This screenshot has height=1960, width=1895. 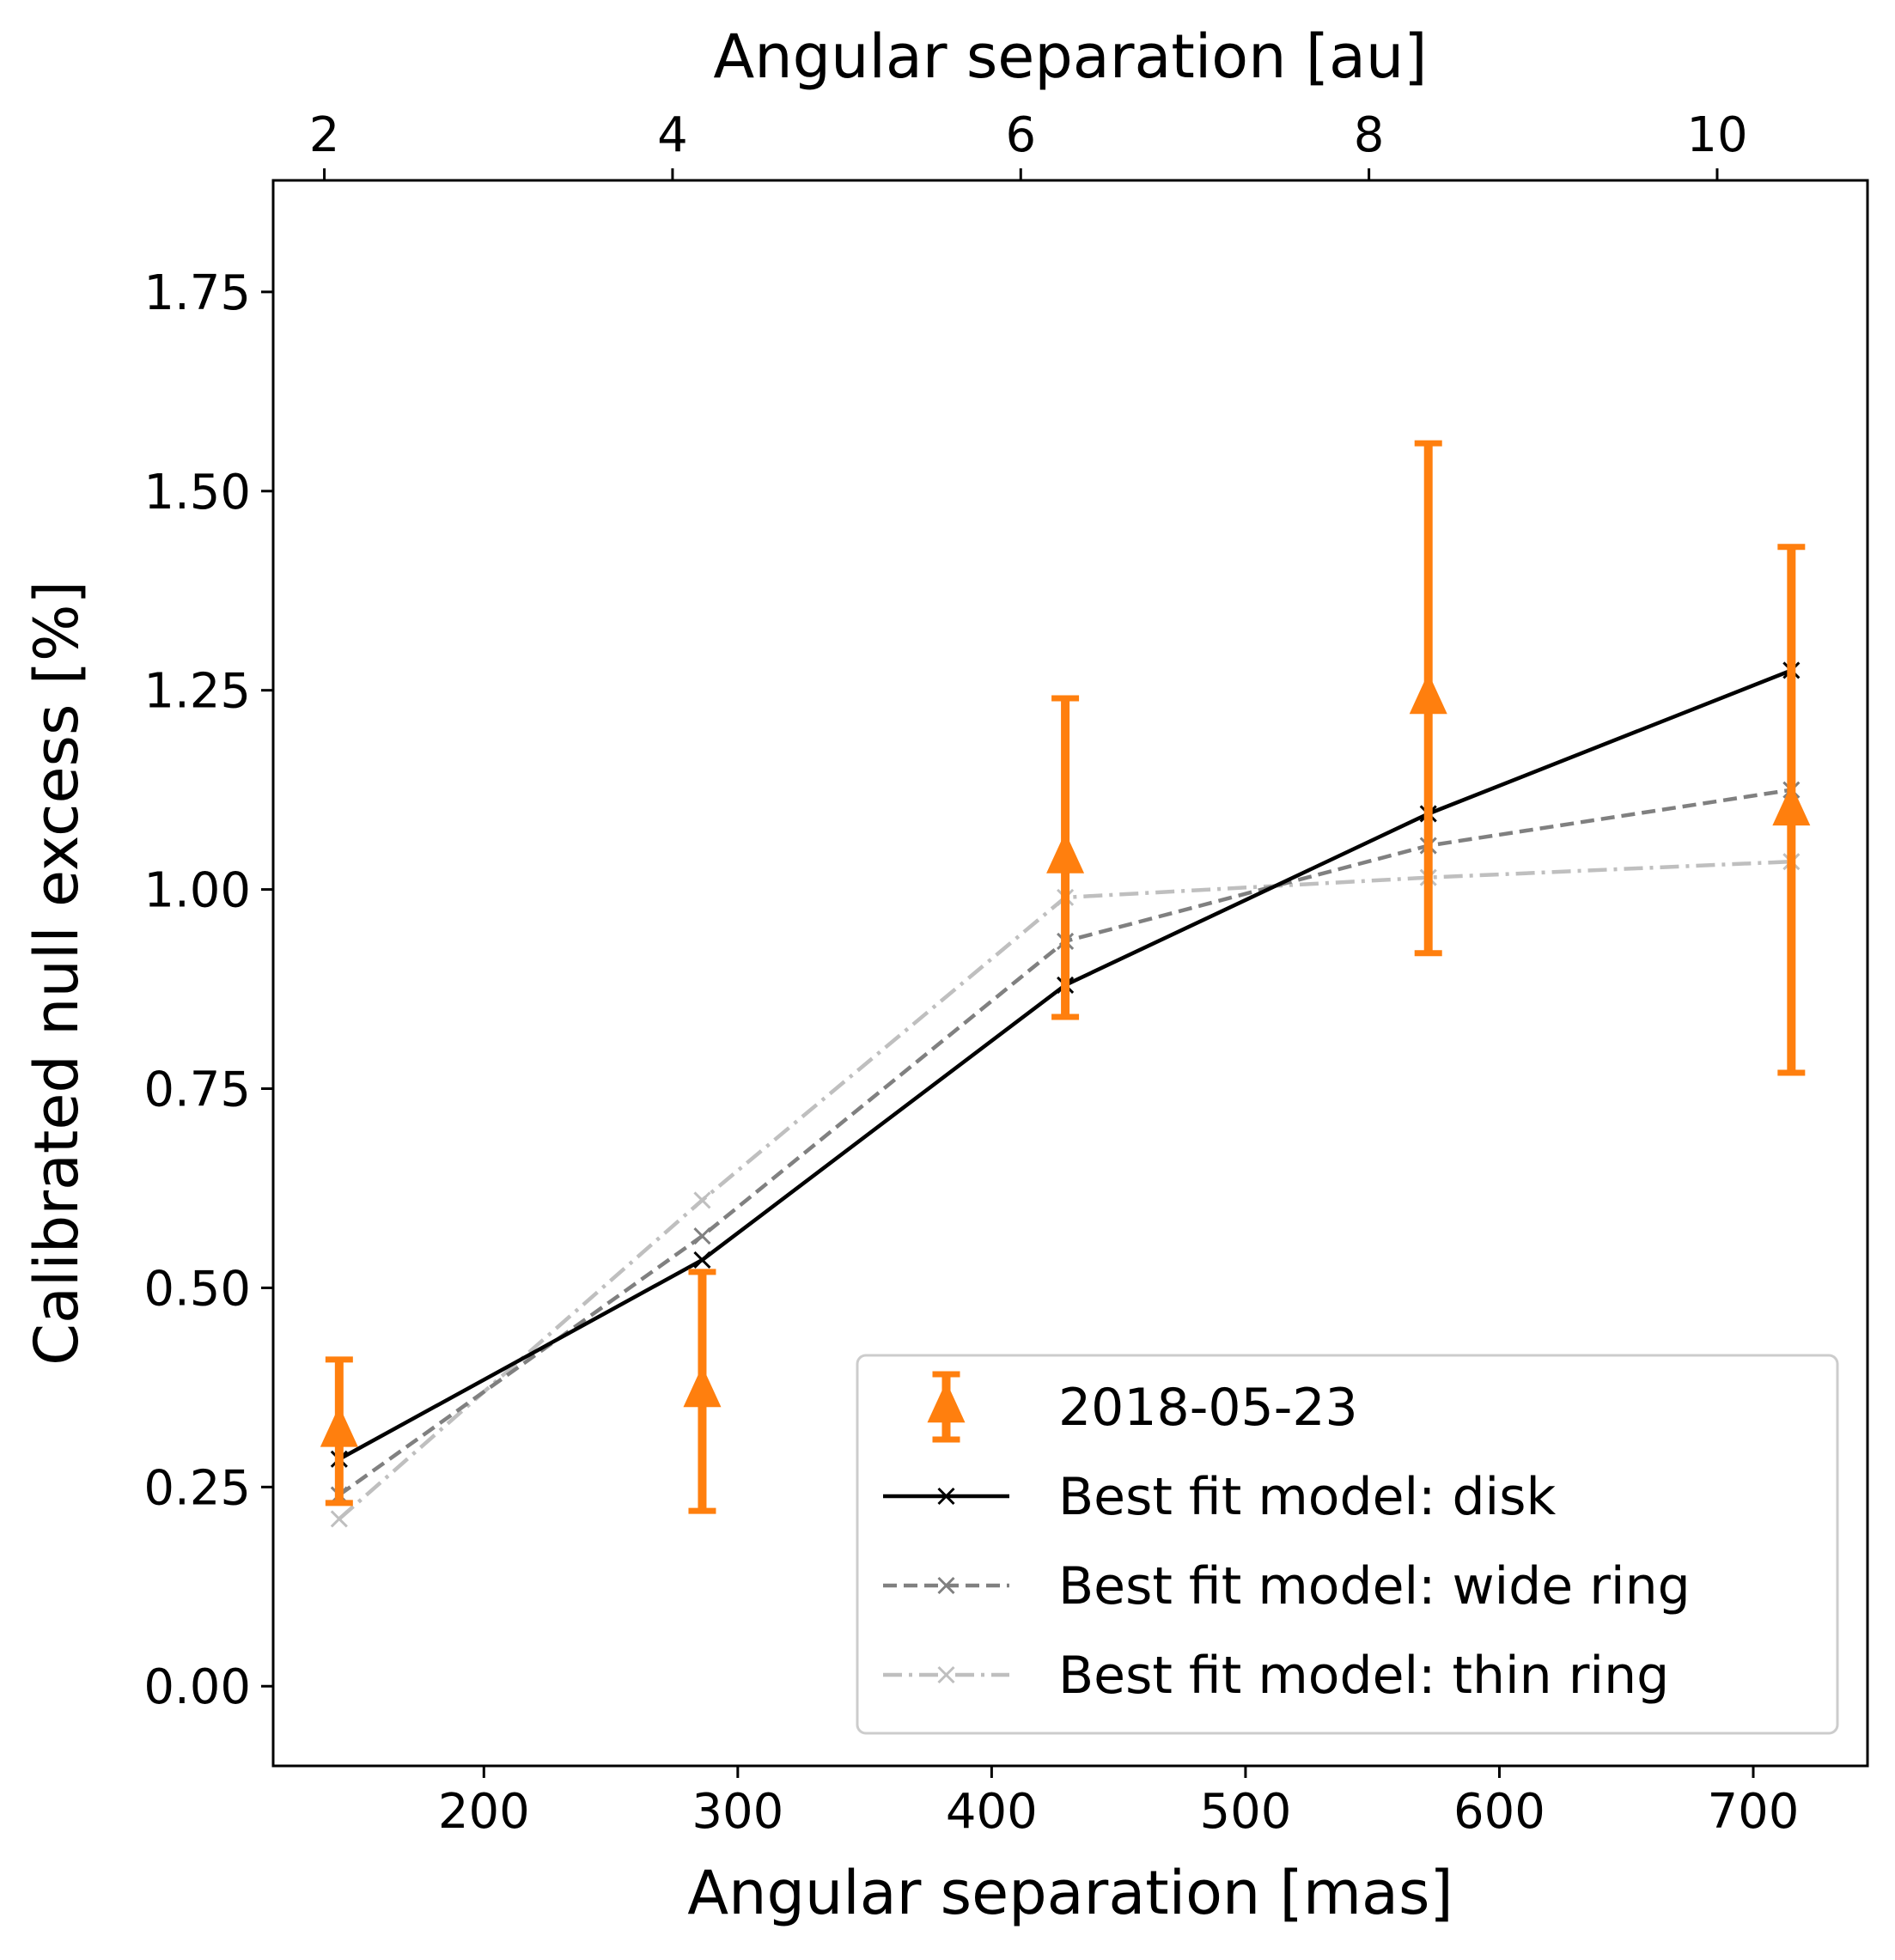 I want to click on x-tick-label: 400, so click(x=992, y=1812).